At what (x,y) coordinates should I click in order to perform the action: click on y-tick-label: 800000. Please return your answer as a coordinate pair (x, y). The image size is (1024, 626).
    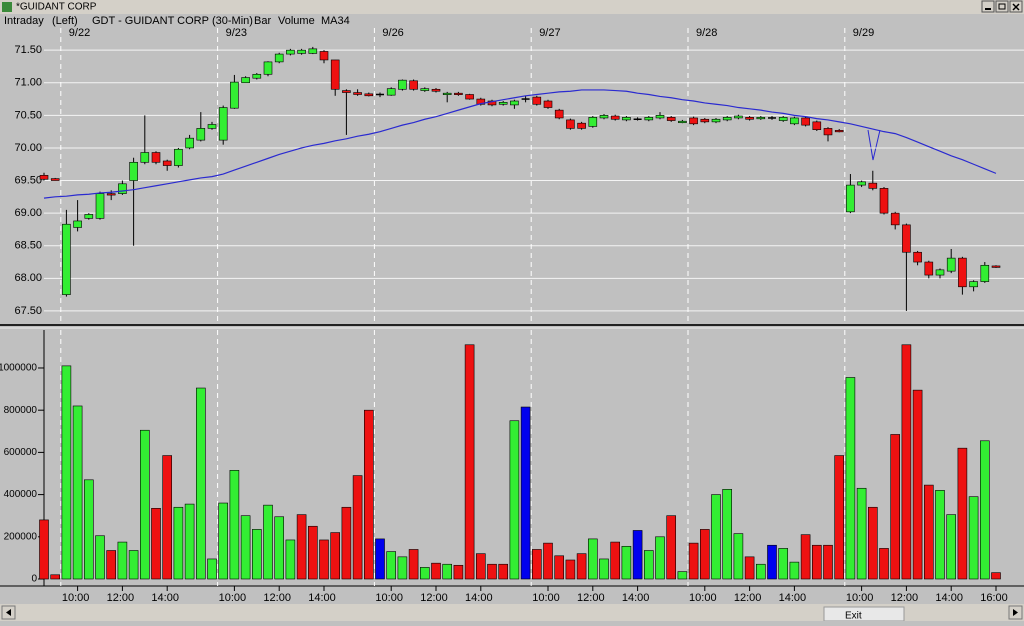
    Looking at the image, I should click on (21, 410).